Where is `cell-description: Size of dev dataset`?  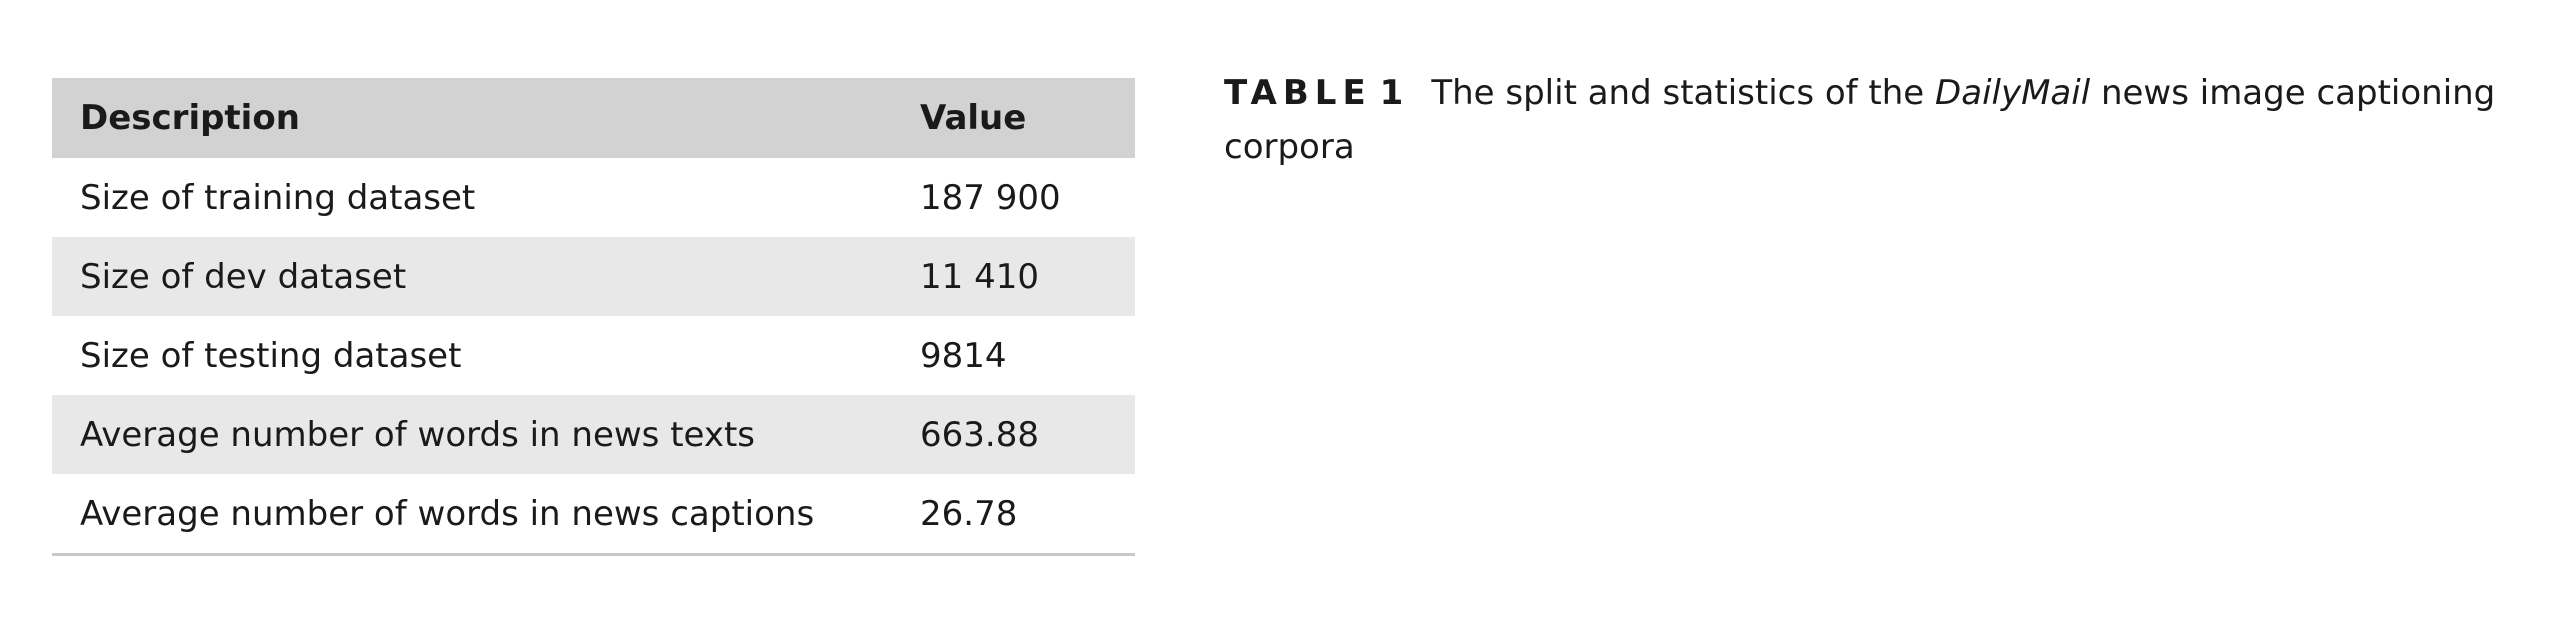
cell-description: Size of dev dataset is located at coordinates (243, 276).